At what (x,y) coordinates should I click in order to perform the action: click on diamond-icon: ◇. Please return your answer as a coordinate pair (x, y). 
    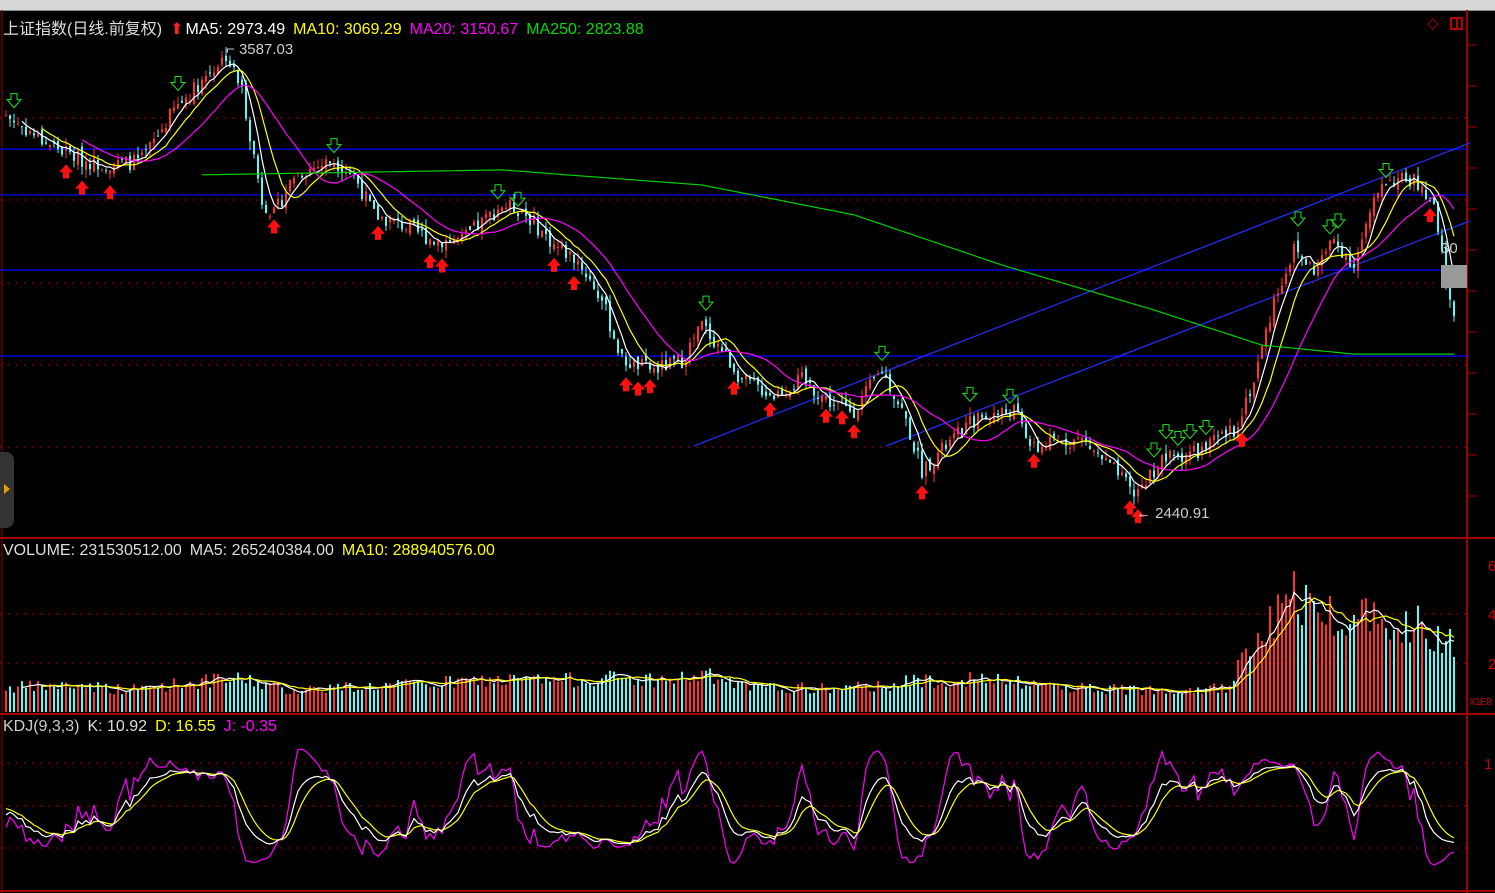
    Looking at the image, I should click on (1433, 23).